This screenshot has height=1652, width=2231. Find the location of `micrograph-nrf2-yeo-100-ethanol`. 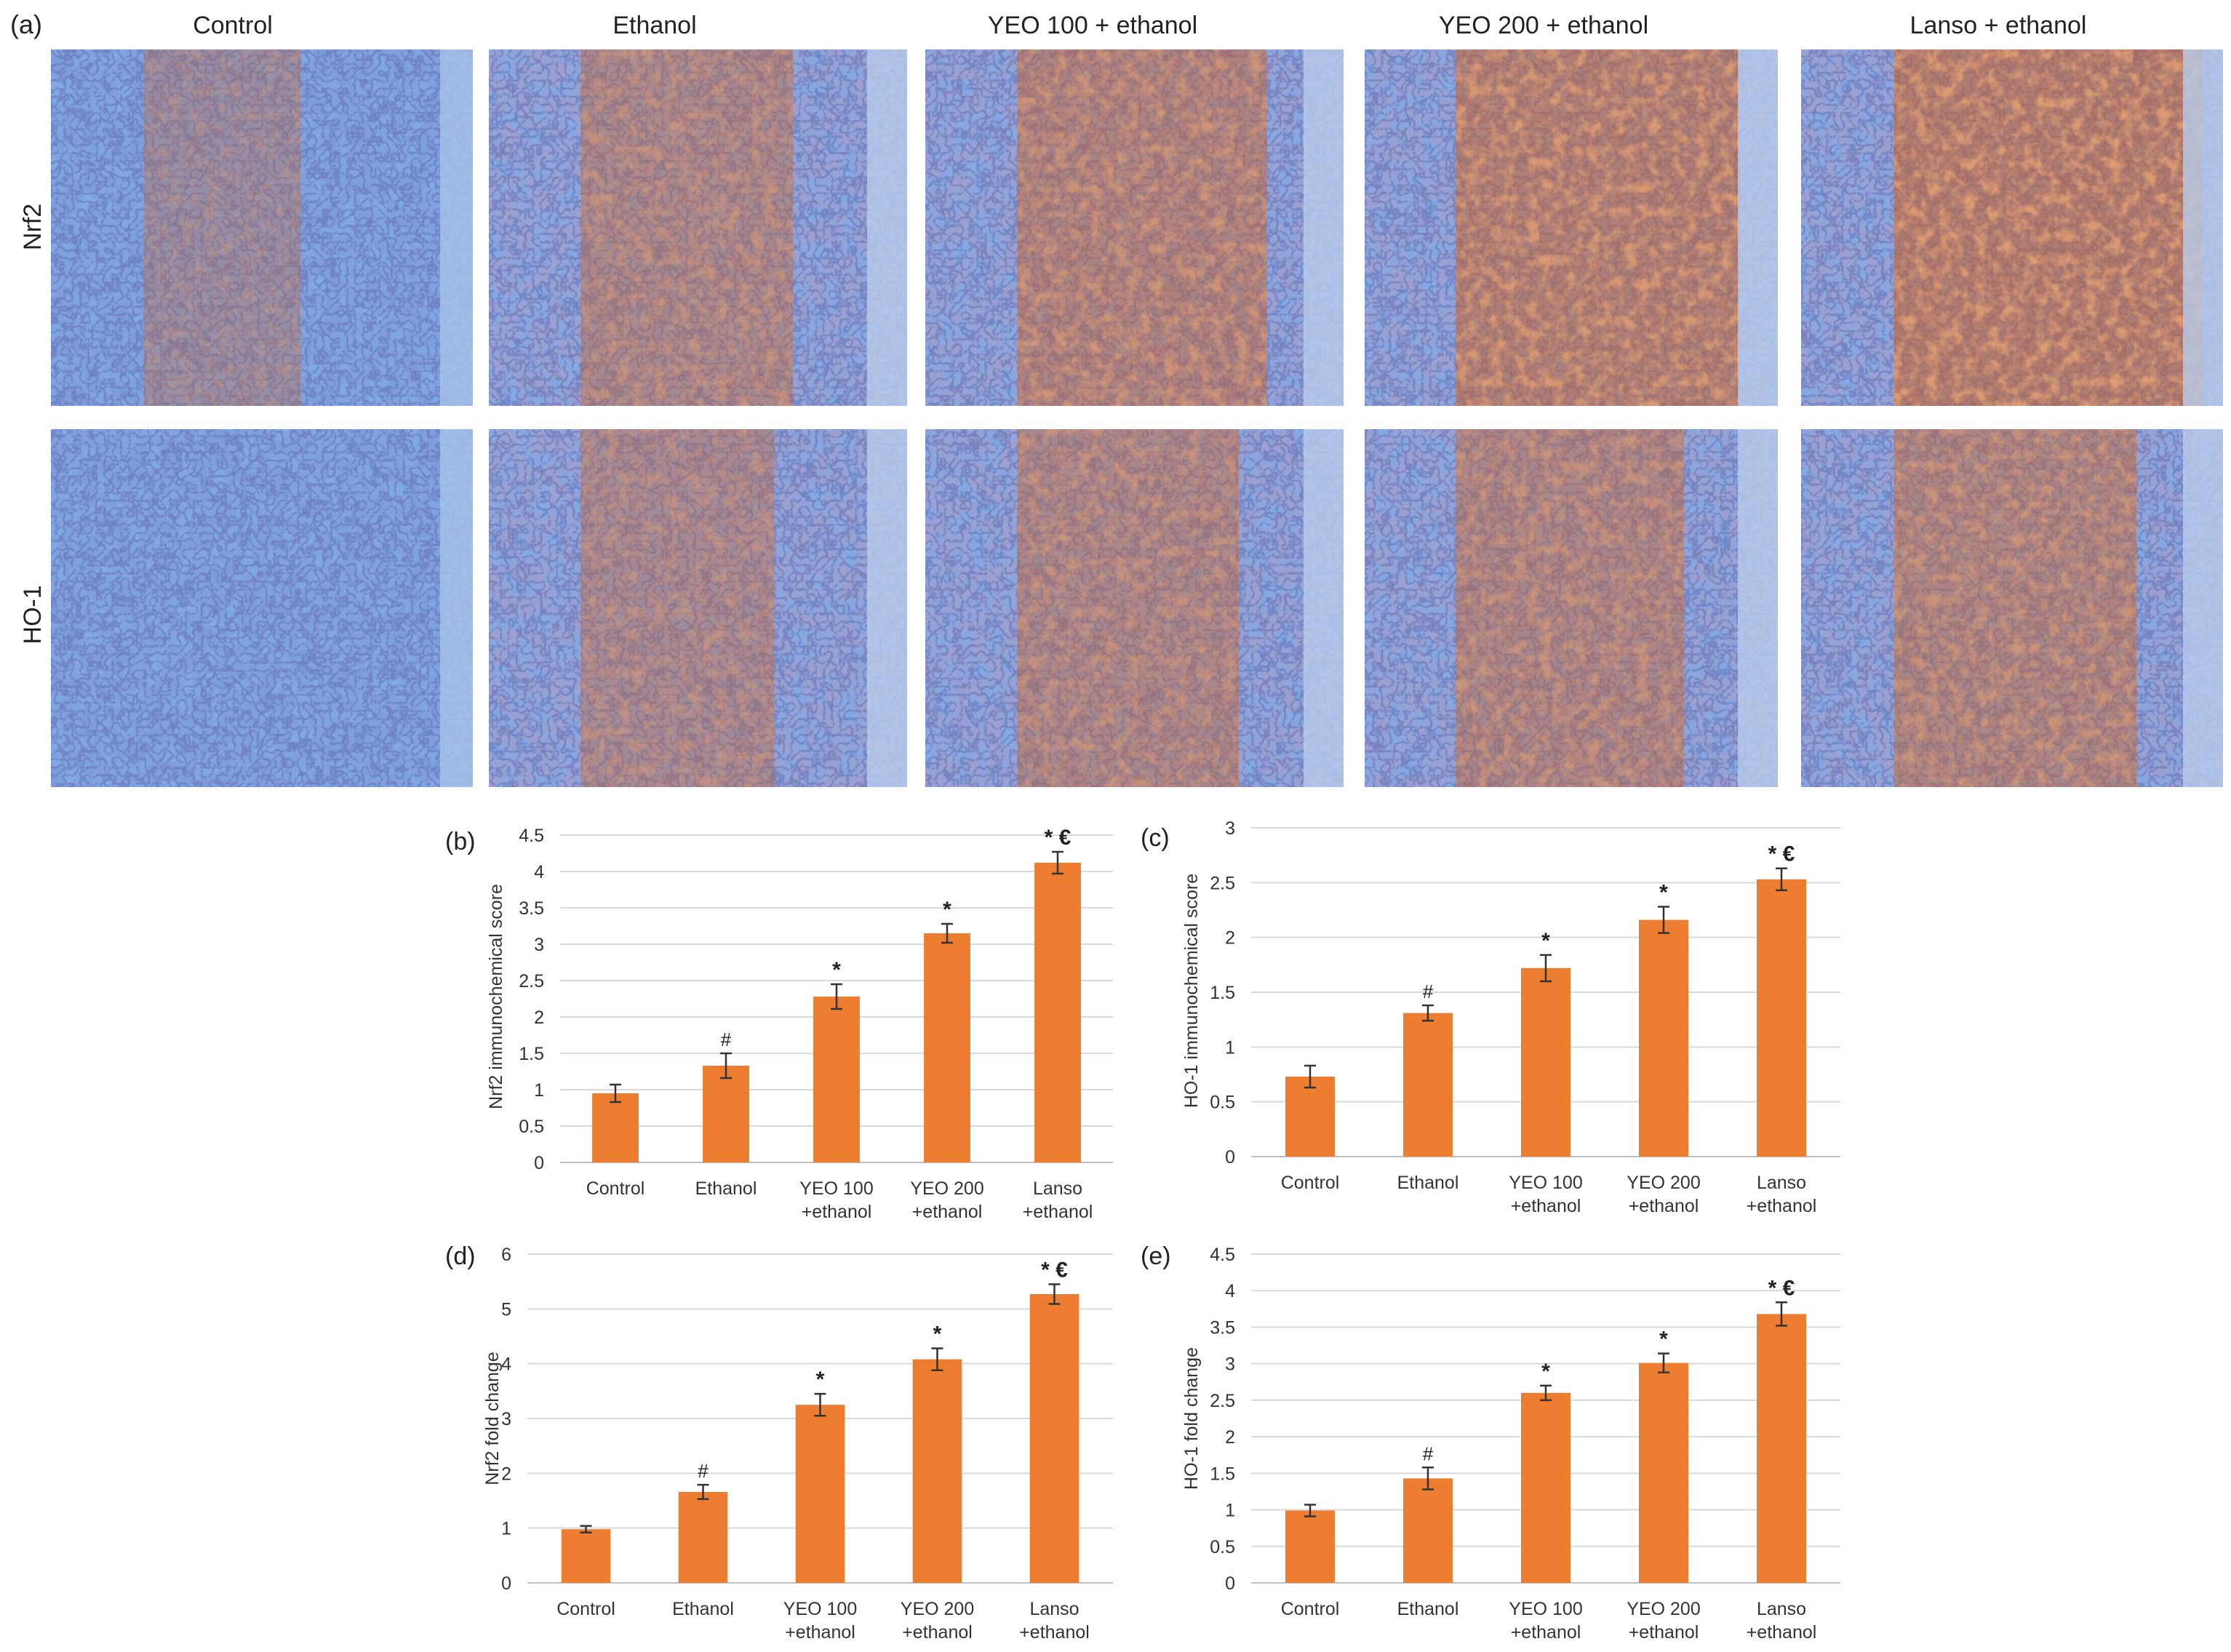

micrograph-nrf2-yeo-100-ethanol is located at coordinates (1135, 228).